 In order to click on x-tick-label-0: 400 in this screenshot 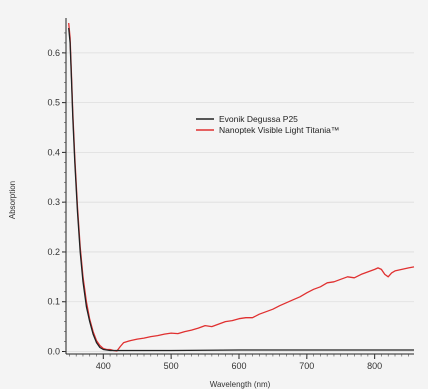, I will do `click(103, 366)`.